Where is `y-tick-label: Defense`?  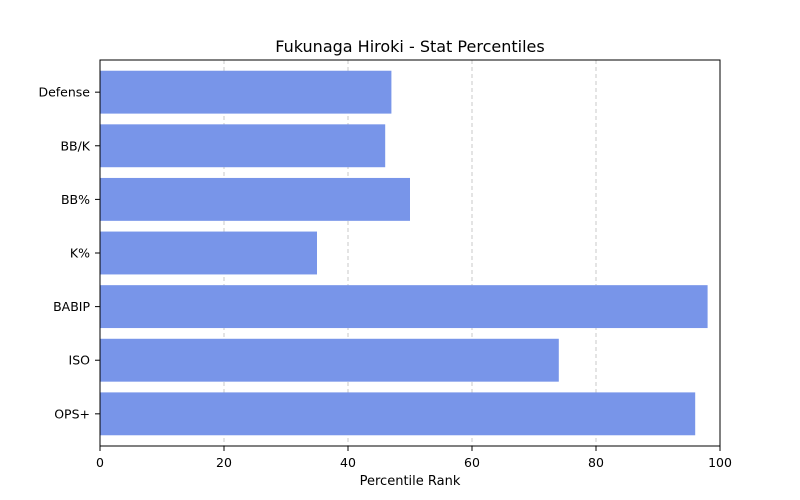
y-tick-label: Defense is located at coordinates (64, 92).